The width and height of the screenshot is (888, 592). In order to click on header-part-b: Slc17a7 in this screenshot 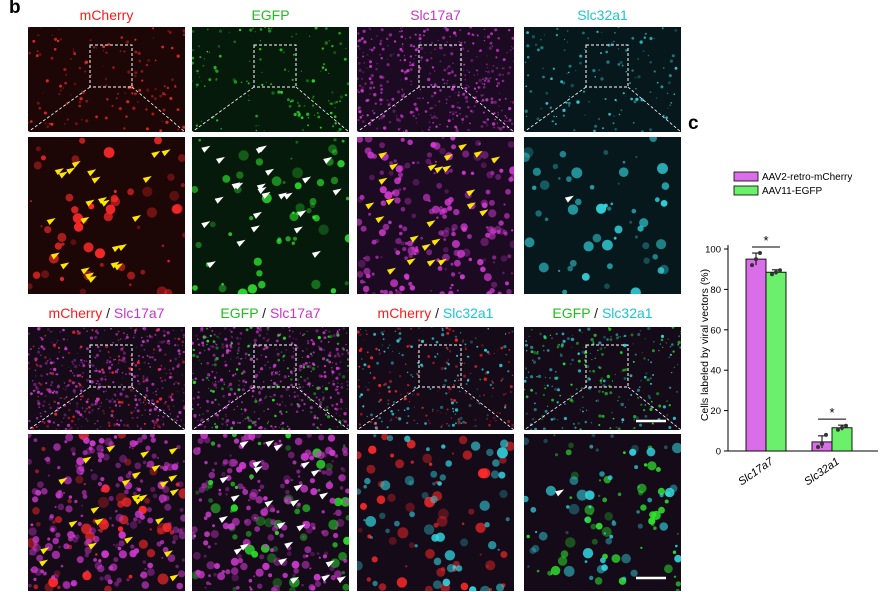, I will do `click(139, 313)`.